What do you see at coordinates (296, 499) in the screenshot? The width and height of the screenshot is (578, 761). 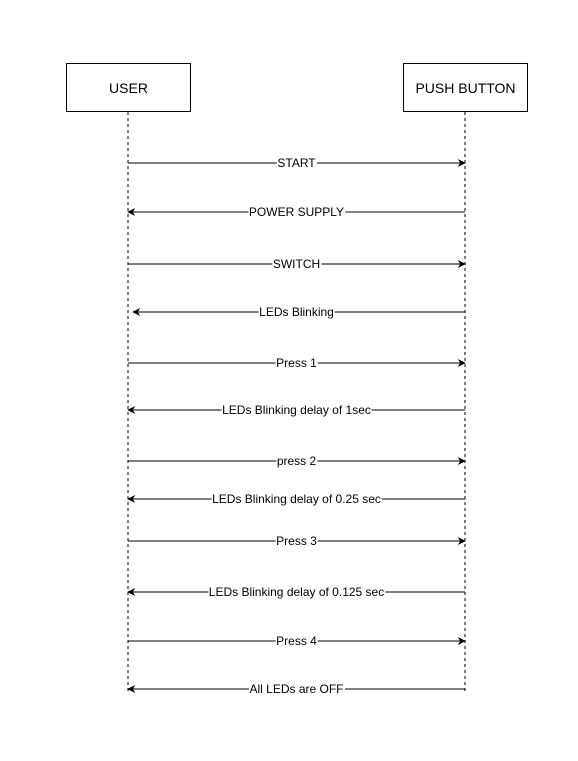 I see `message-label-8: LEDs Blinking delay of 0.25 sec` at bounding box center [296, 499].